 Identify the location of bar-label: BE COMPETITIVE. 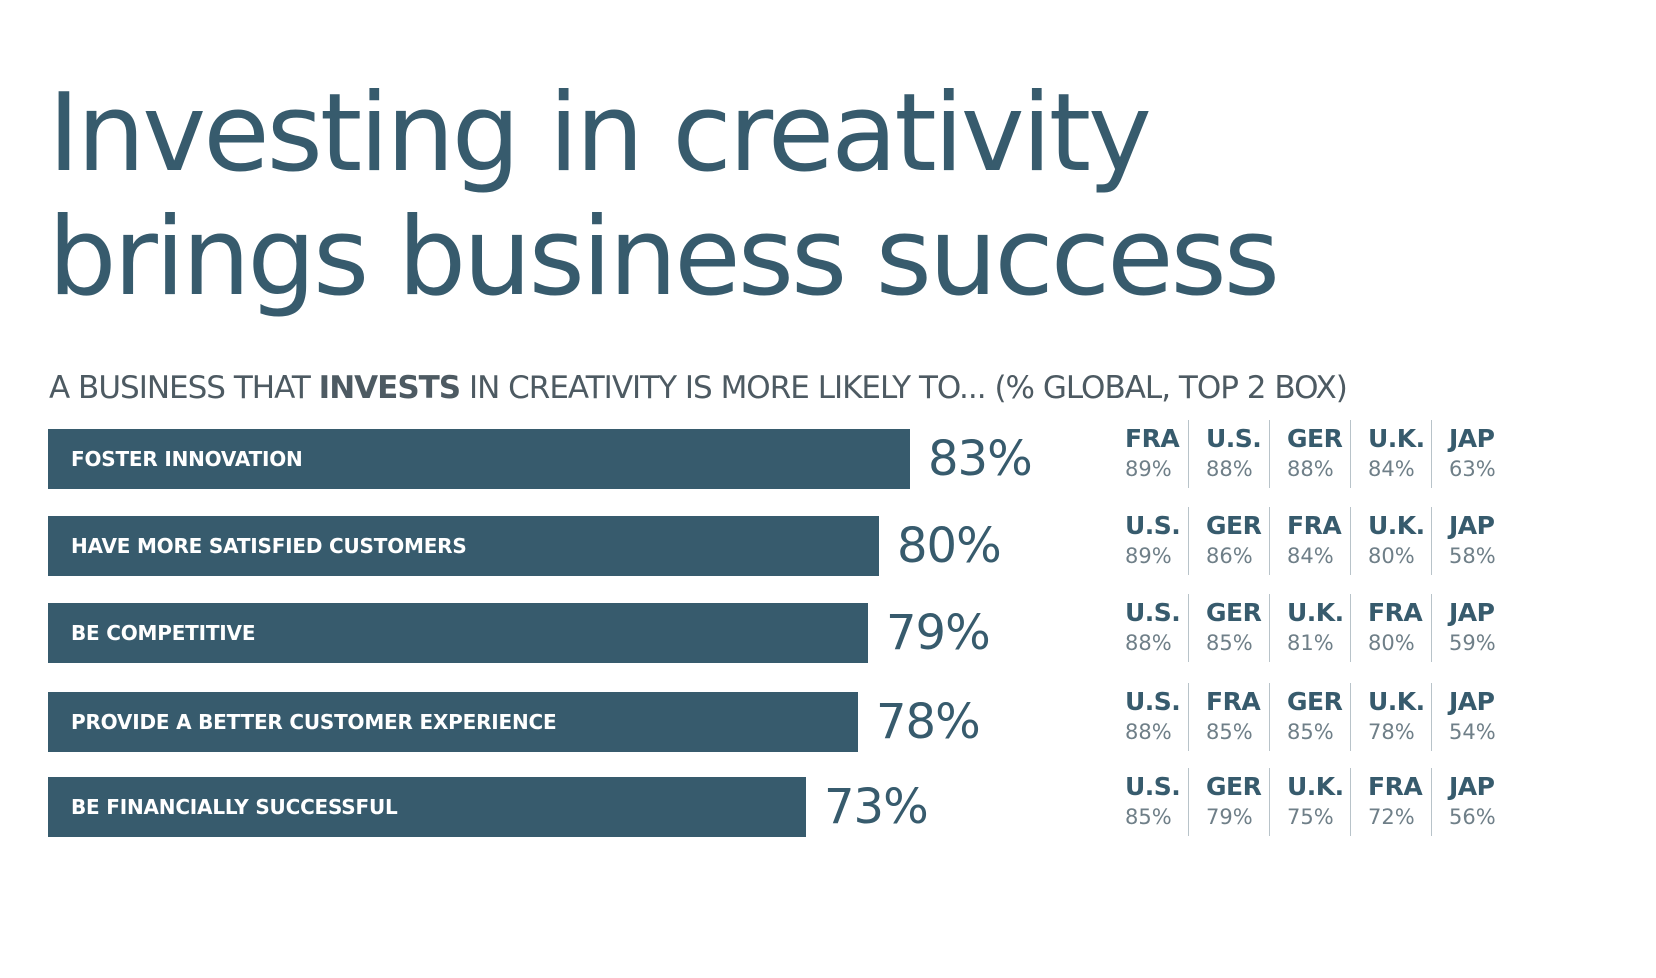
(163, 633).